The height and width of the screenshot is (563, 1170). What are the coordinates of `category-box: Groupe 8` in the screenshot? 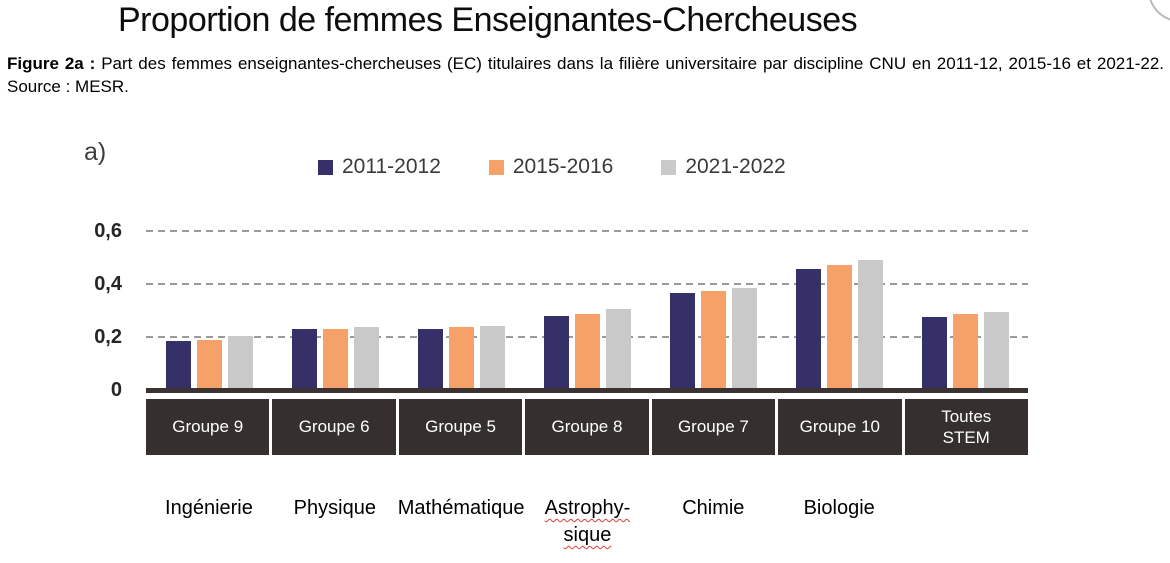 It's located at (587, 427).